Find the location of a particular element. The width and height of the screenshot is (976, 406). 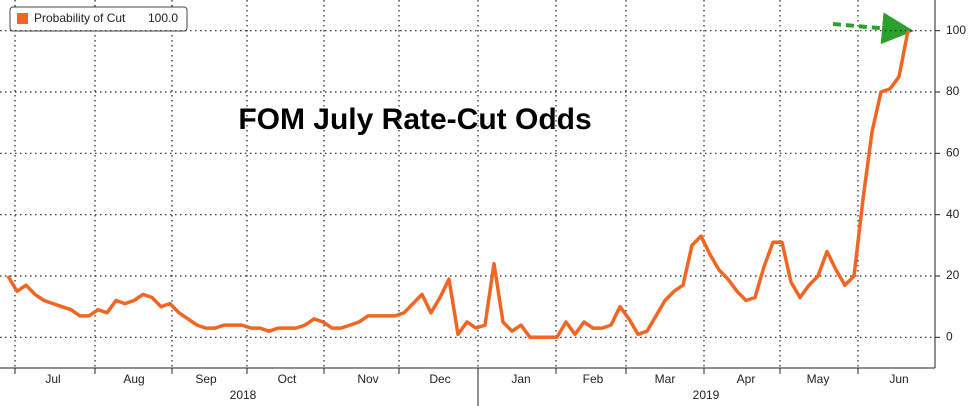

year-label: 2019 is located at coordinates (706, 395).